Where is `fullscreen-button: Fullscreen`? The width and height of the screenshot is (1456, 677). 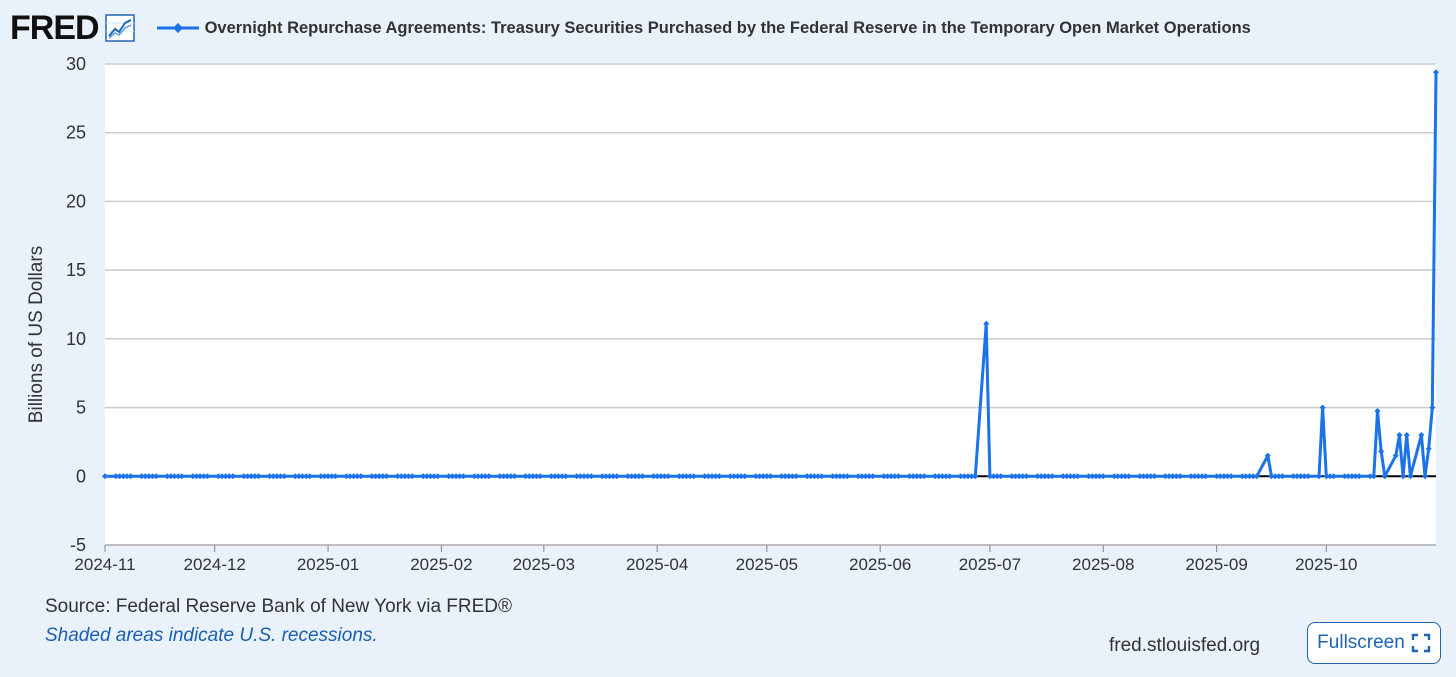
fullscreen-button: Fullscreen is located at coordinates (1374, 643).